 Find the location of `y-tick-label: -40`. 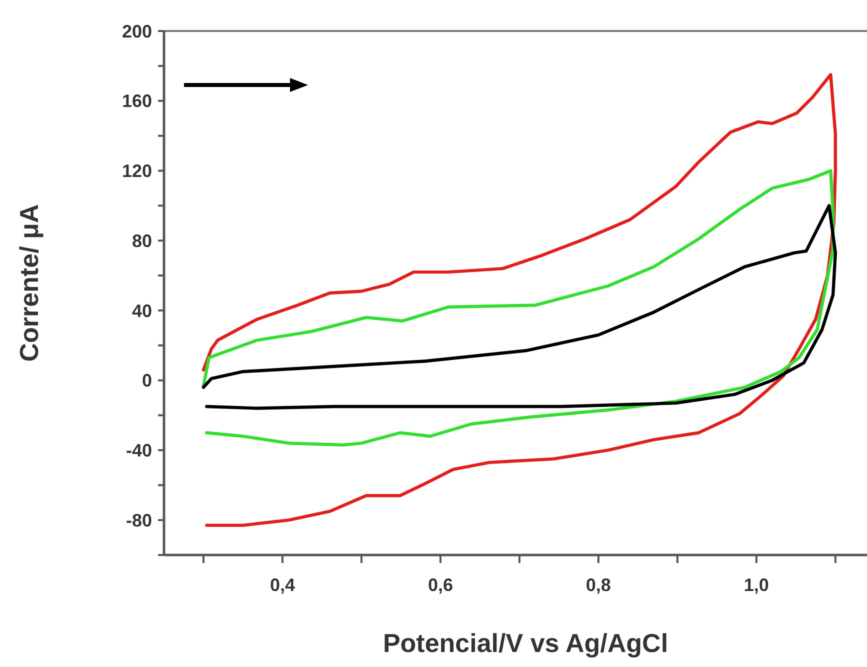

y-tick-label: -40 is located at coordinates (139, 450).